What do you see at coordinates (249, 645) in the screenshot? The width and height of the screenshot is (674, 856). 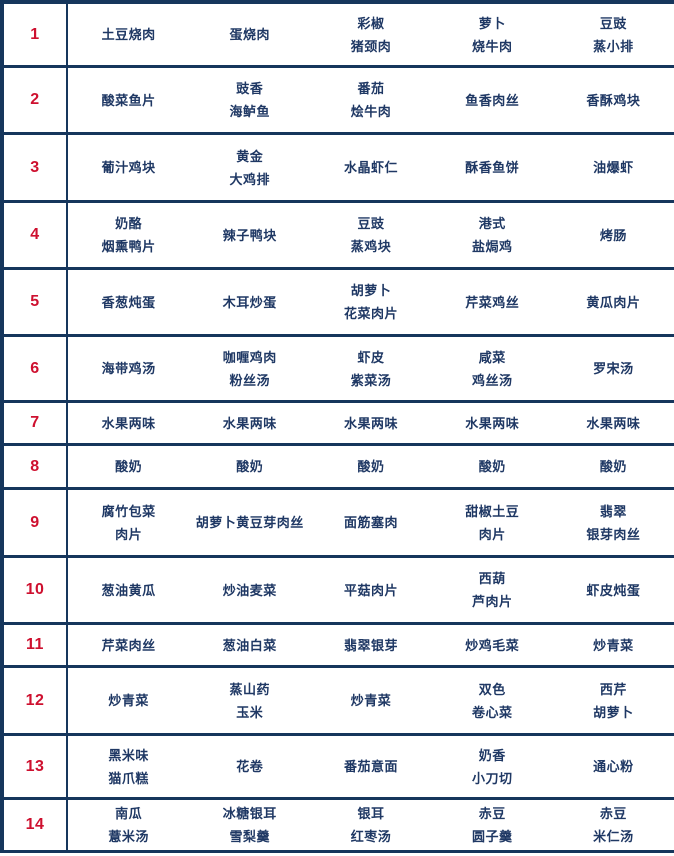 I see `dish-cell: 葱油白菜` at bounding box center [249, 645].